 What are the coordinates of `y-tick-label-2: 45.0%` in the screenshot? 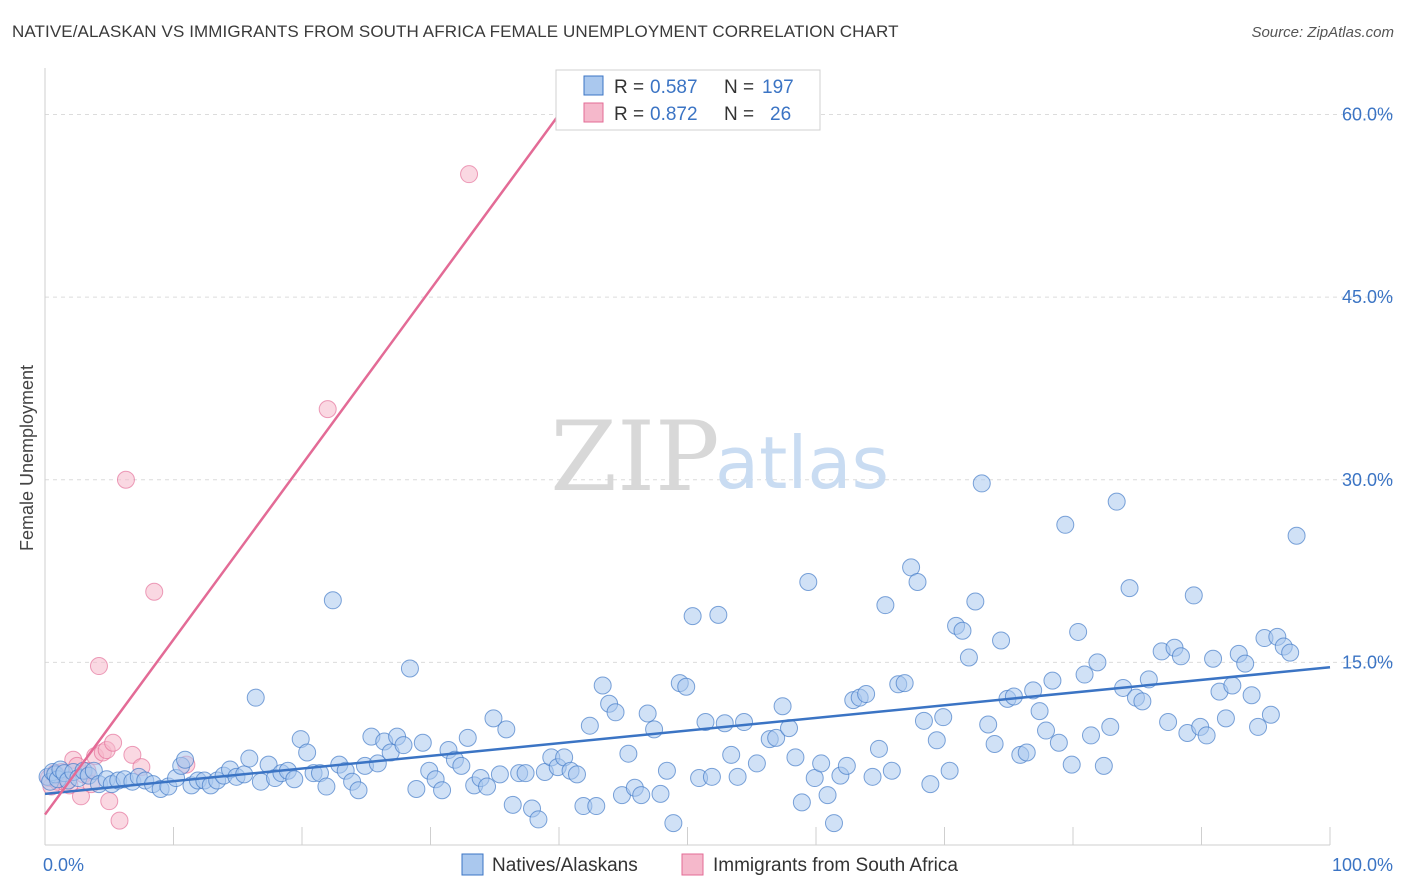 It's located at (1367, 297).